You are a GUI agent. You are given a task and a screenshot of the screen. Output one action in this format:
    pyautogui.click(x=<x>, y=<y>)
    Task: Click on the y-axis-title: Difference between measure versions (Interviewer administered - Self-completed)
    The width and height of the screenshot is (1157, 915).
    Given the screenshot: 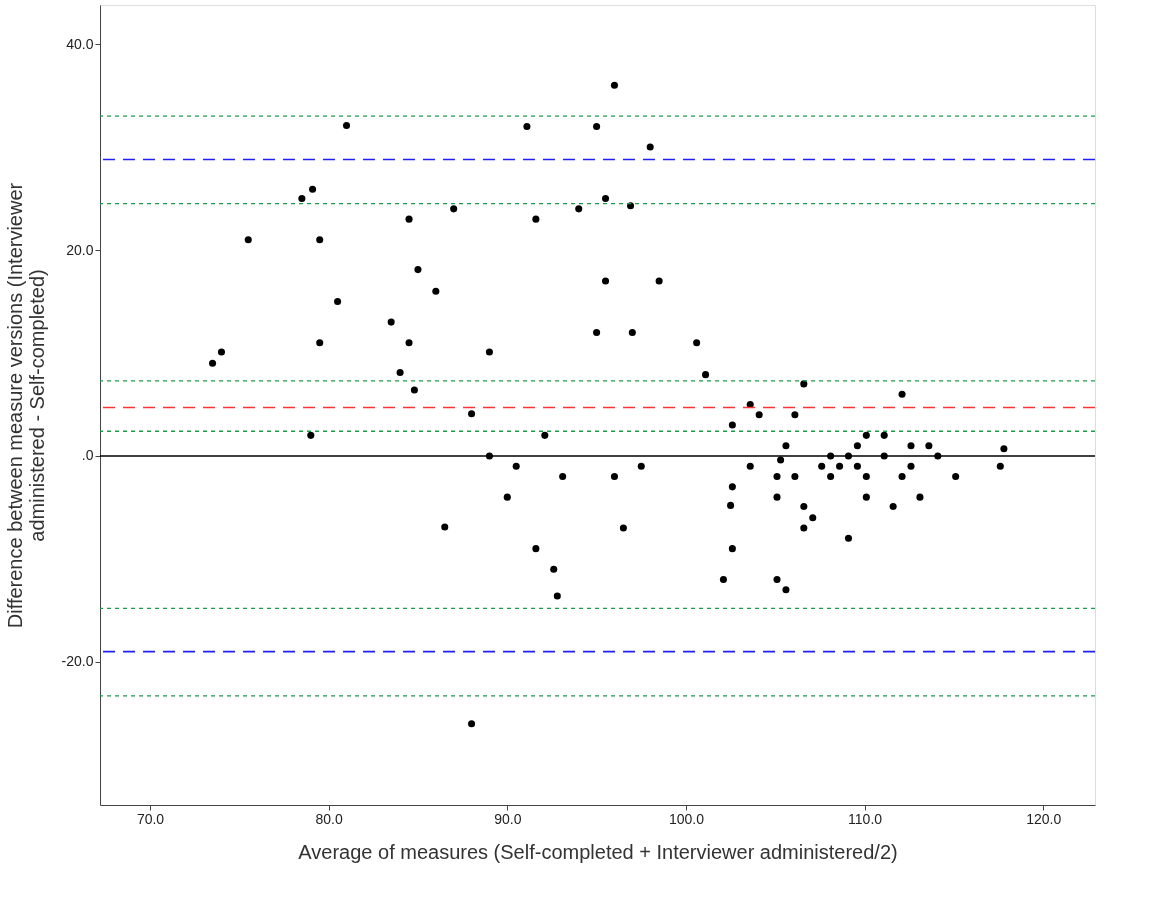 What is the action you would take?
    pyautogui.click(x=25, y=405)
    